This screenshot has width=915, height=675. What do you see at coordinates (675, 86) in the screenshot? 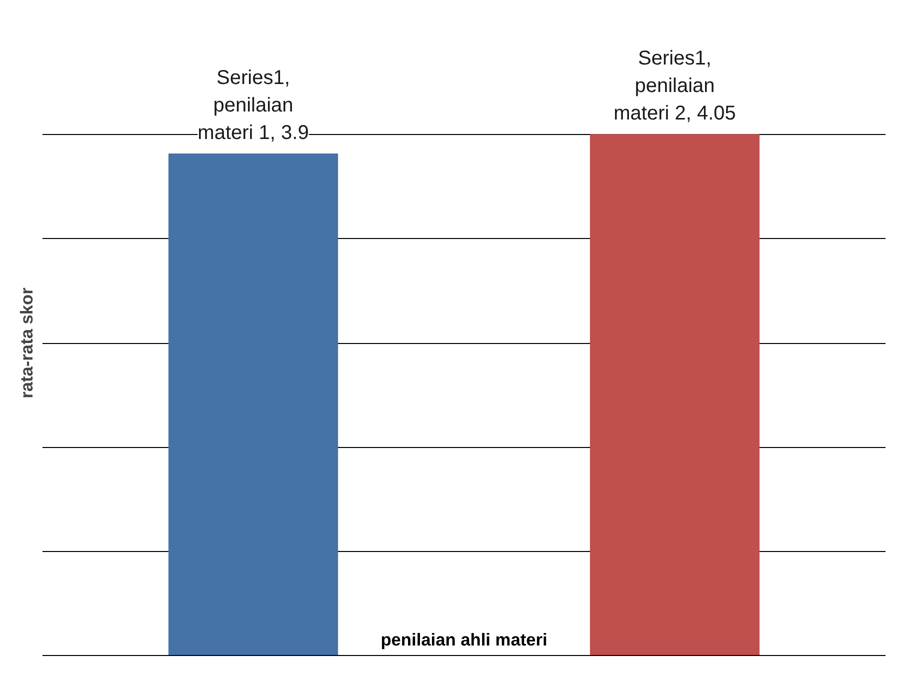
I see `data-label: Series1, penilaian materi 2, 4.05` at bounding box center [675, 86].